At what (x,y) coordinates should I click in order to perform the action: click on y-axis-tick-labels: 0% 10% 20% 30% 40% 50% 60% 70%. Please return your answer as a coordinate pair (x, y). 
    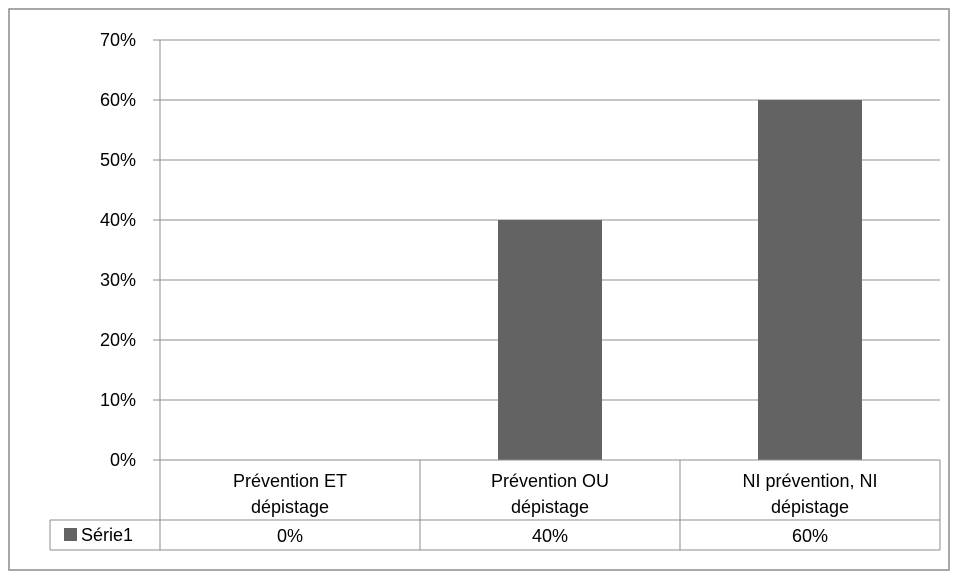
    Looking at the image, I should click on (118, 250).